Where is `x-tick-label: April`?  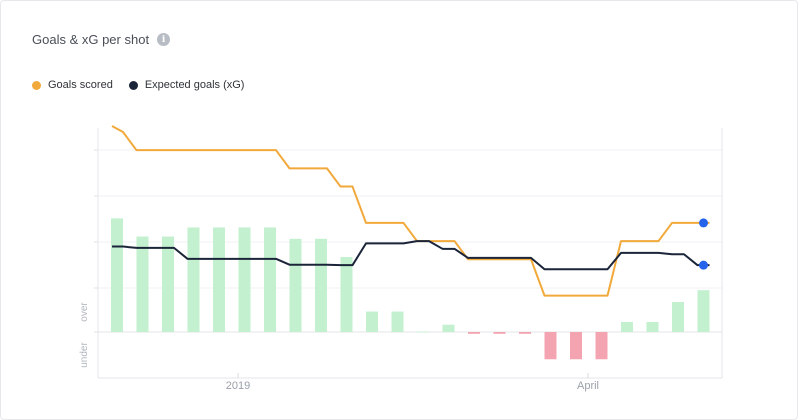
x-tick-label: April is located at coordinates (588, 386).